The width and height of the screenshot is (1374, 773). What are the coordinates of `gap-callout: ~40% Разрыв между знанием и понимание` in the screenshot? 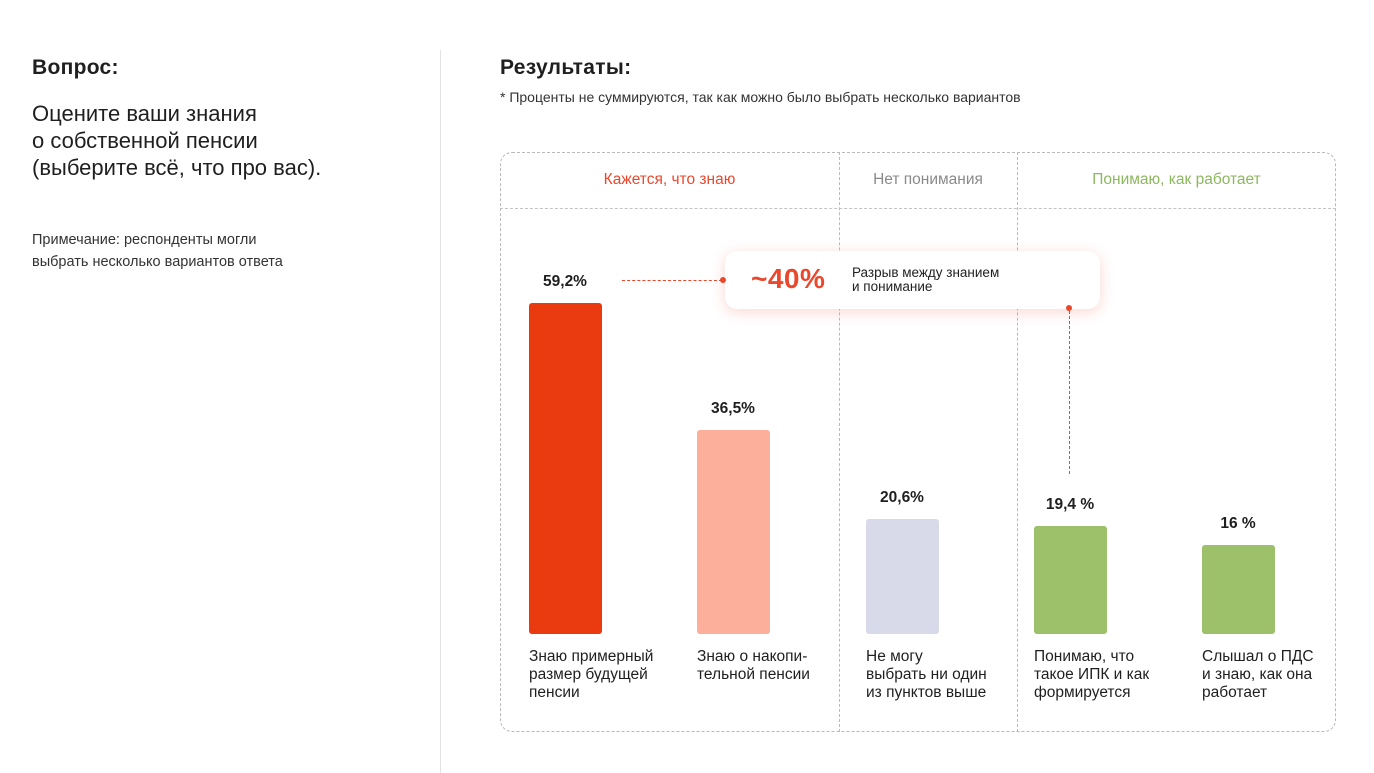 It's located at (912, 280).